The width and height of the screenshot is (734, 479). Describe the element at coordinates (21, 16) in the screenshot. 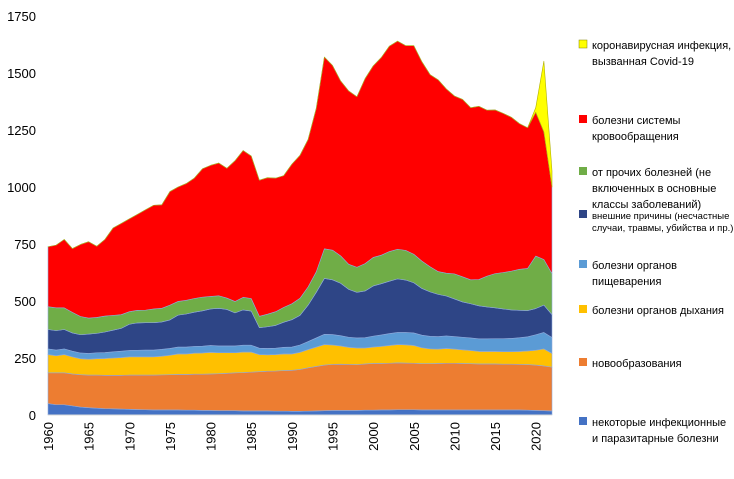

I see `y-tick-label: 1750` at that location.